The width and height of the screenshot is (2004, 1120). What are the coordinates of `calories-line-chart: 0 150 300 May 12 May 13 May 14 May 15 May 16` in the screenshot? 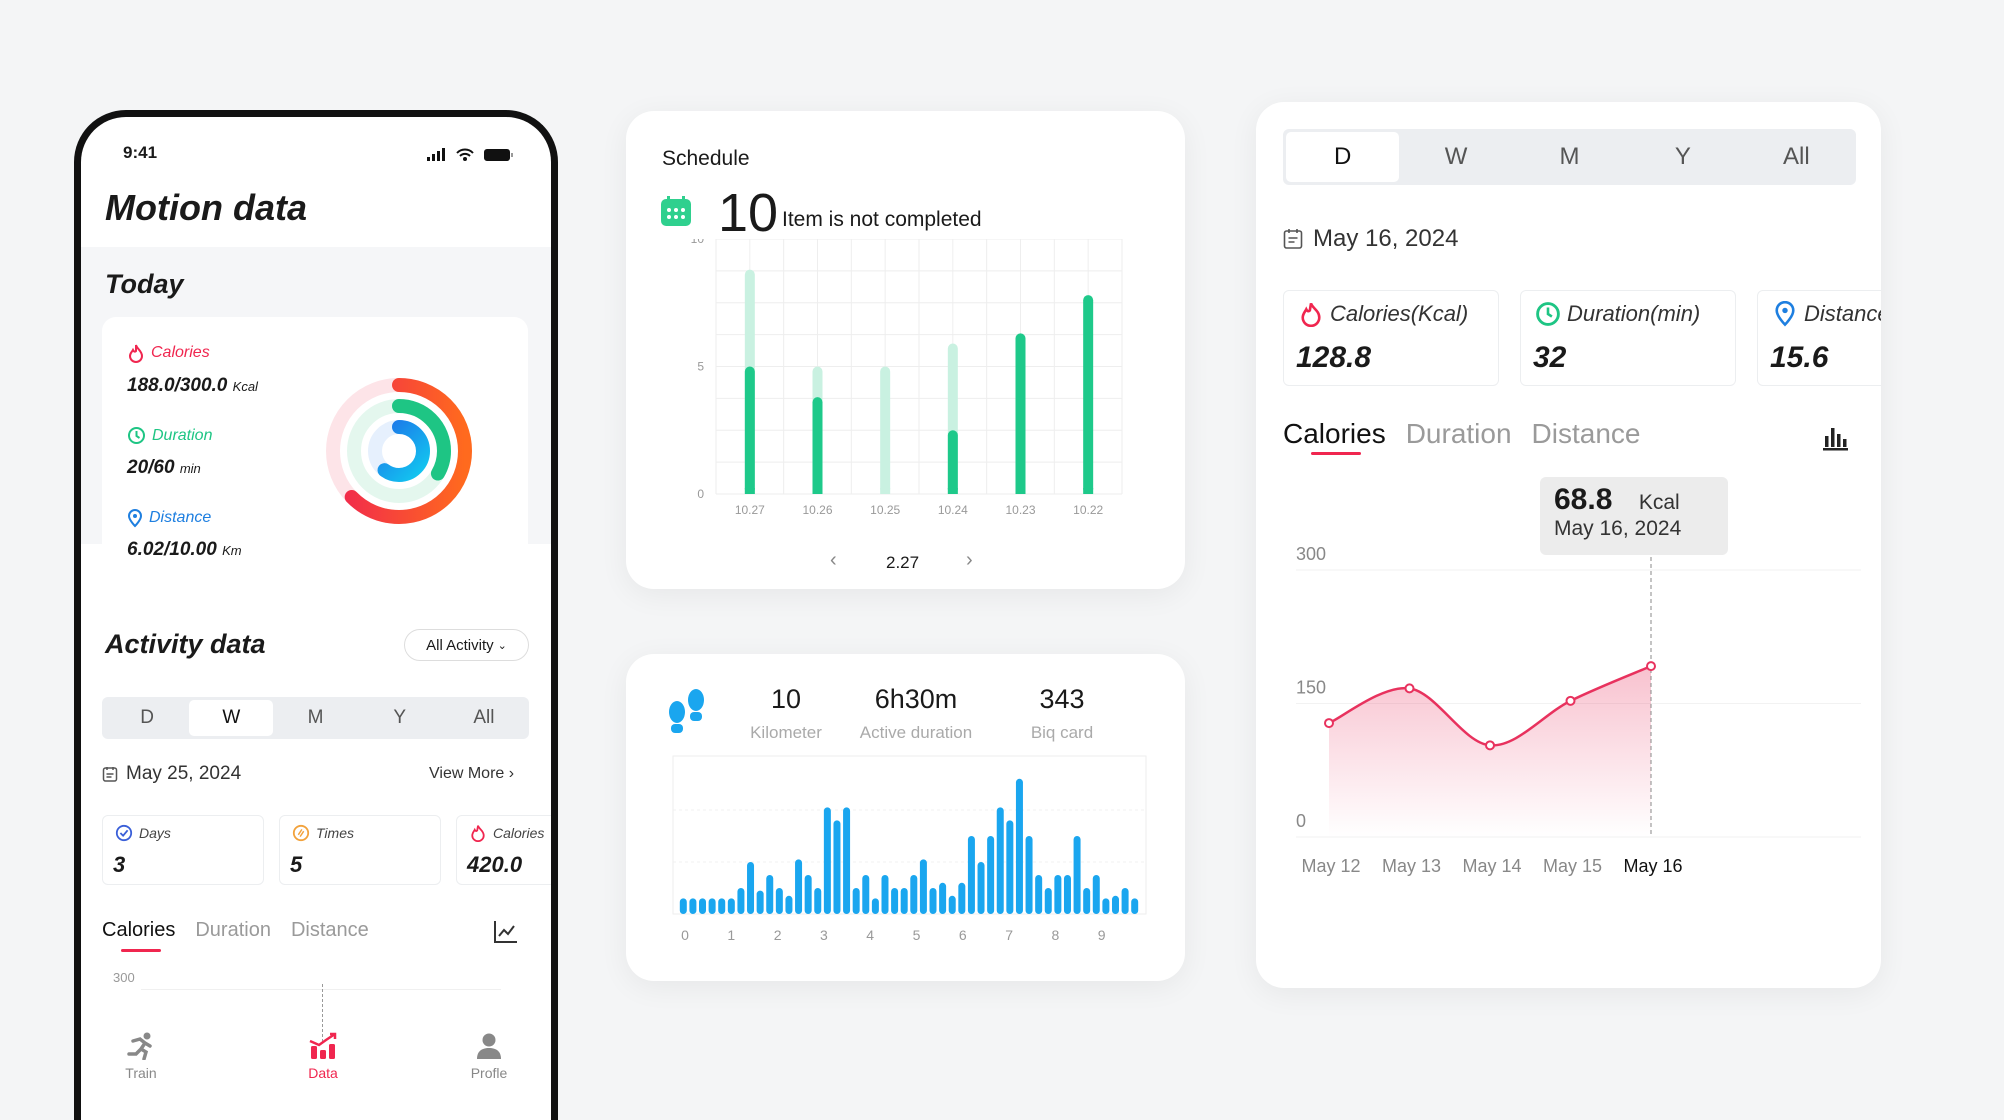 It's located at (1578, 710).